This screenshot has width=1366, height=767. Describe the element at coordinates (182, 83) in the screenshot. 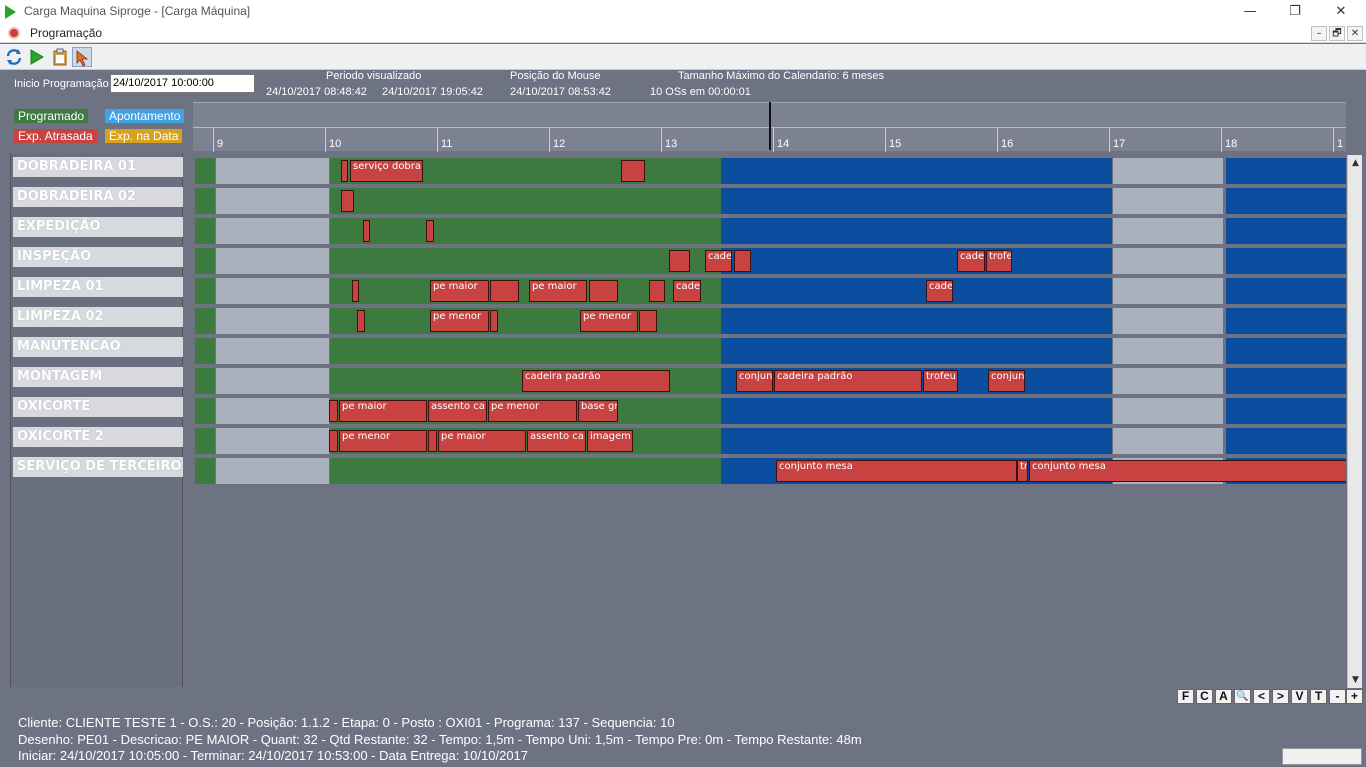

I see `inicio-programacao-input: 24/10/2017 10:00:00` at that location.